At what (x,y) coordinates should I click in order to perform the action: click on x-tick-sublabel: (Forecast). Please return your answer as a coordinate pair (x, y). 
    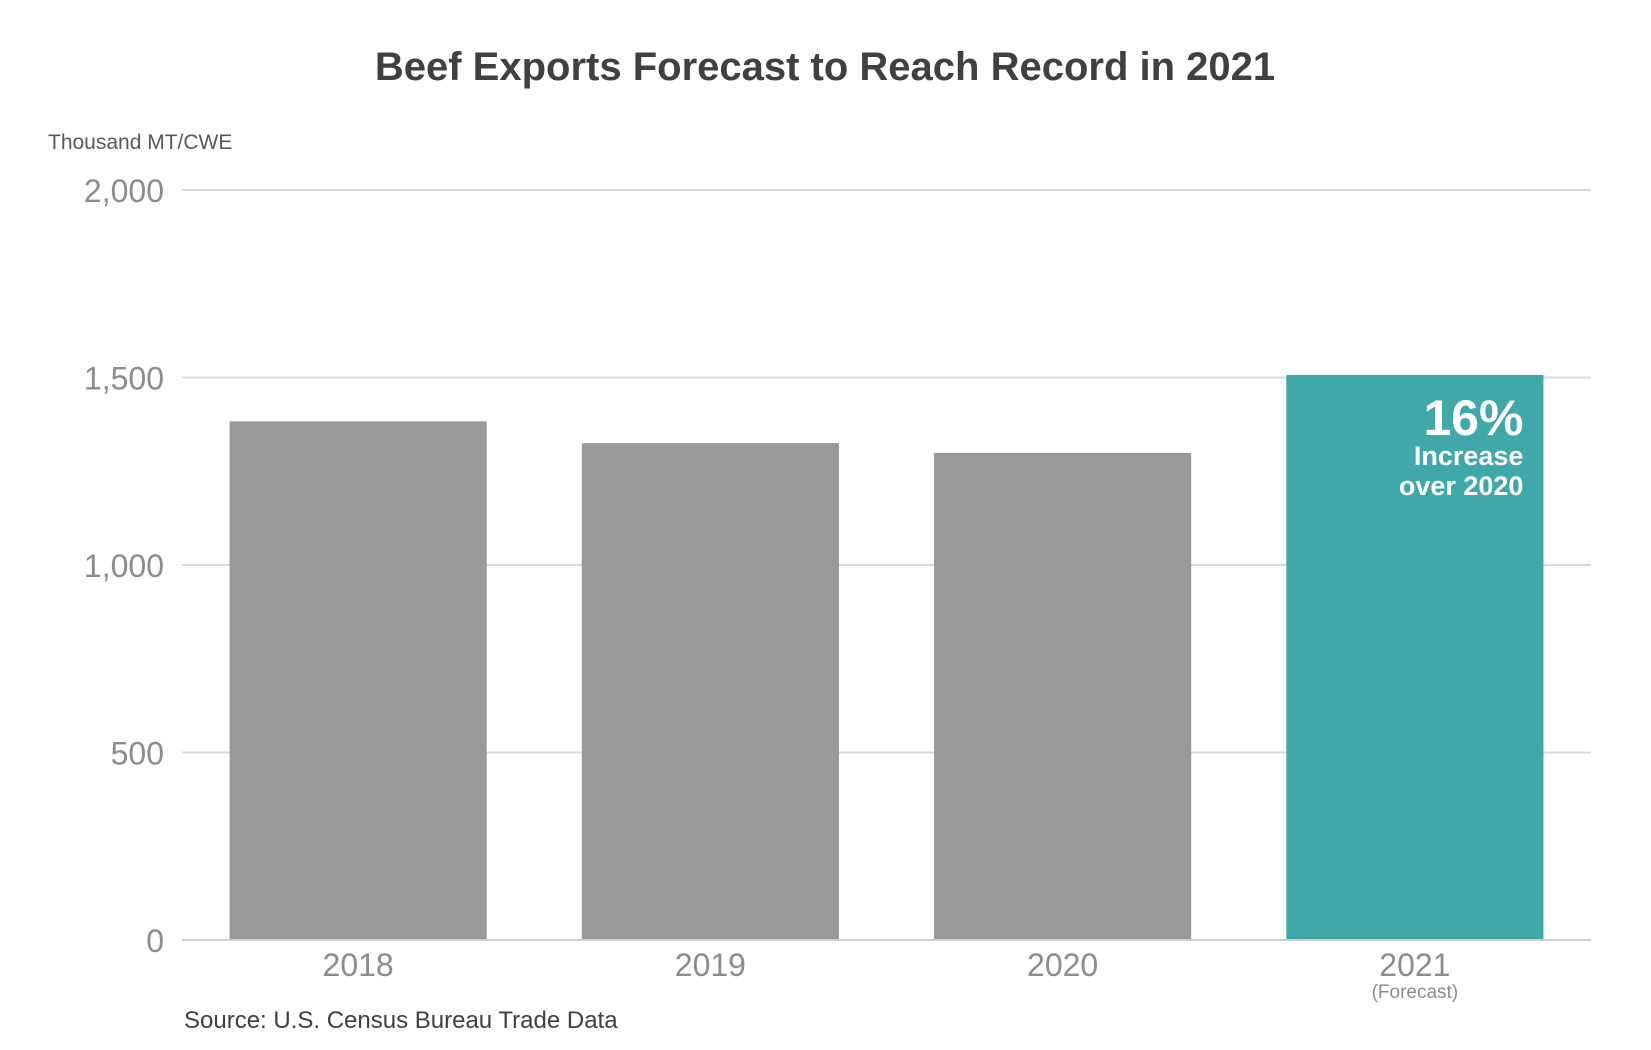
    Looking at the image, I should click on (1415, 992).